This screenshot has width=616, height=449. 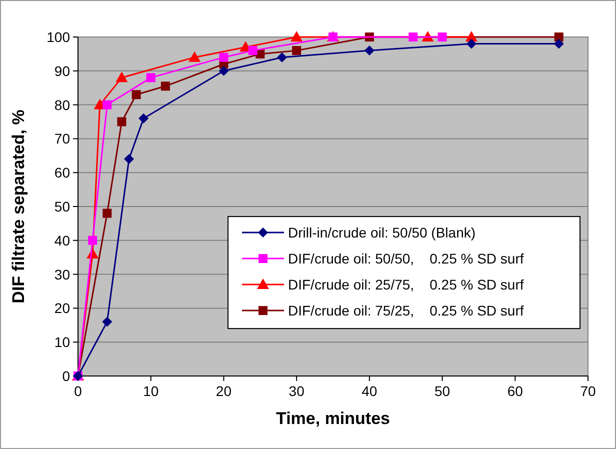 What do you see at coordinates (406, 258) in the screenshot?
I see `legend-label: DIF/crude oil: 50/50, 0.25 % SD surf` at bounding box center [406, 258].